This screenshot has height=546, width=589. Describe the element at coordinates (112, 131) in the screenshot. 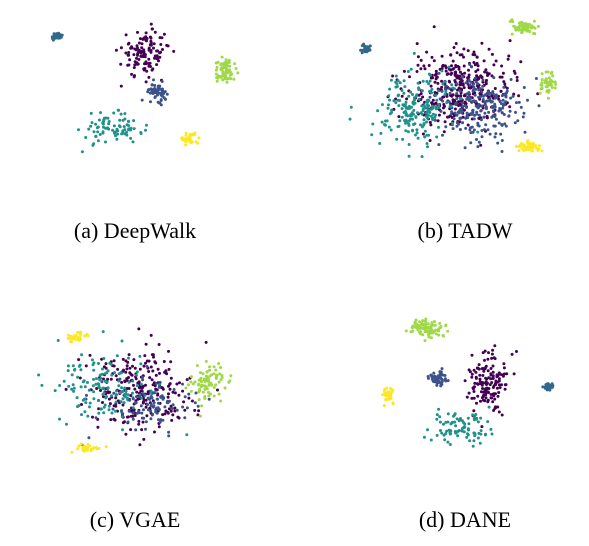

I see `cluster-3-points` at that location.